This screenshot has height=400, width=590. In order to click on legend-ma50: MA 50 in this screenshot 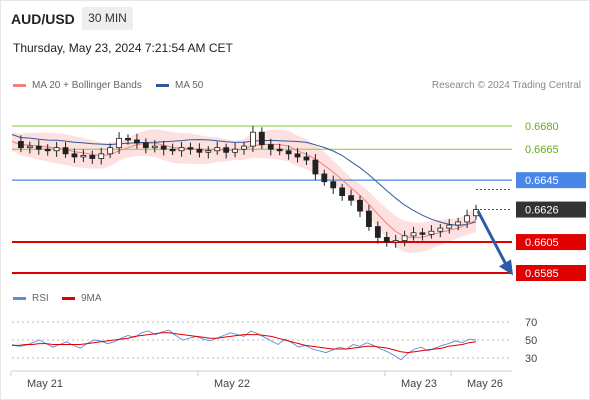, I will do `click(179, 85)`.